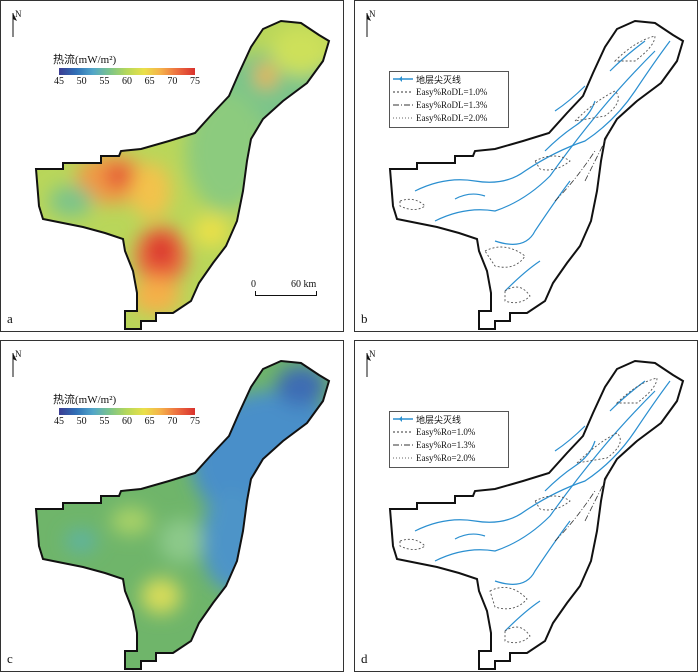  I want to click on scale-left-label: 0, so click(253, 284).